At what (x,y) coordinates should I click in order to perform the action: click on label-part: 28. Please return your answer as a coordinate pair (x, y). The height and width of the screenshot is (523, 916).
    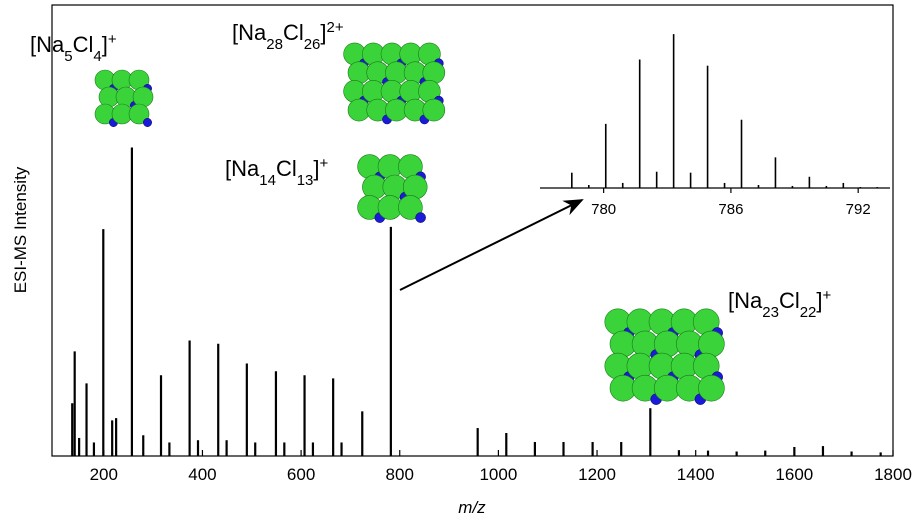
    Looking at the image, I should click on (274, 44).